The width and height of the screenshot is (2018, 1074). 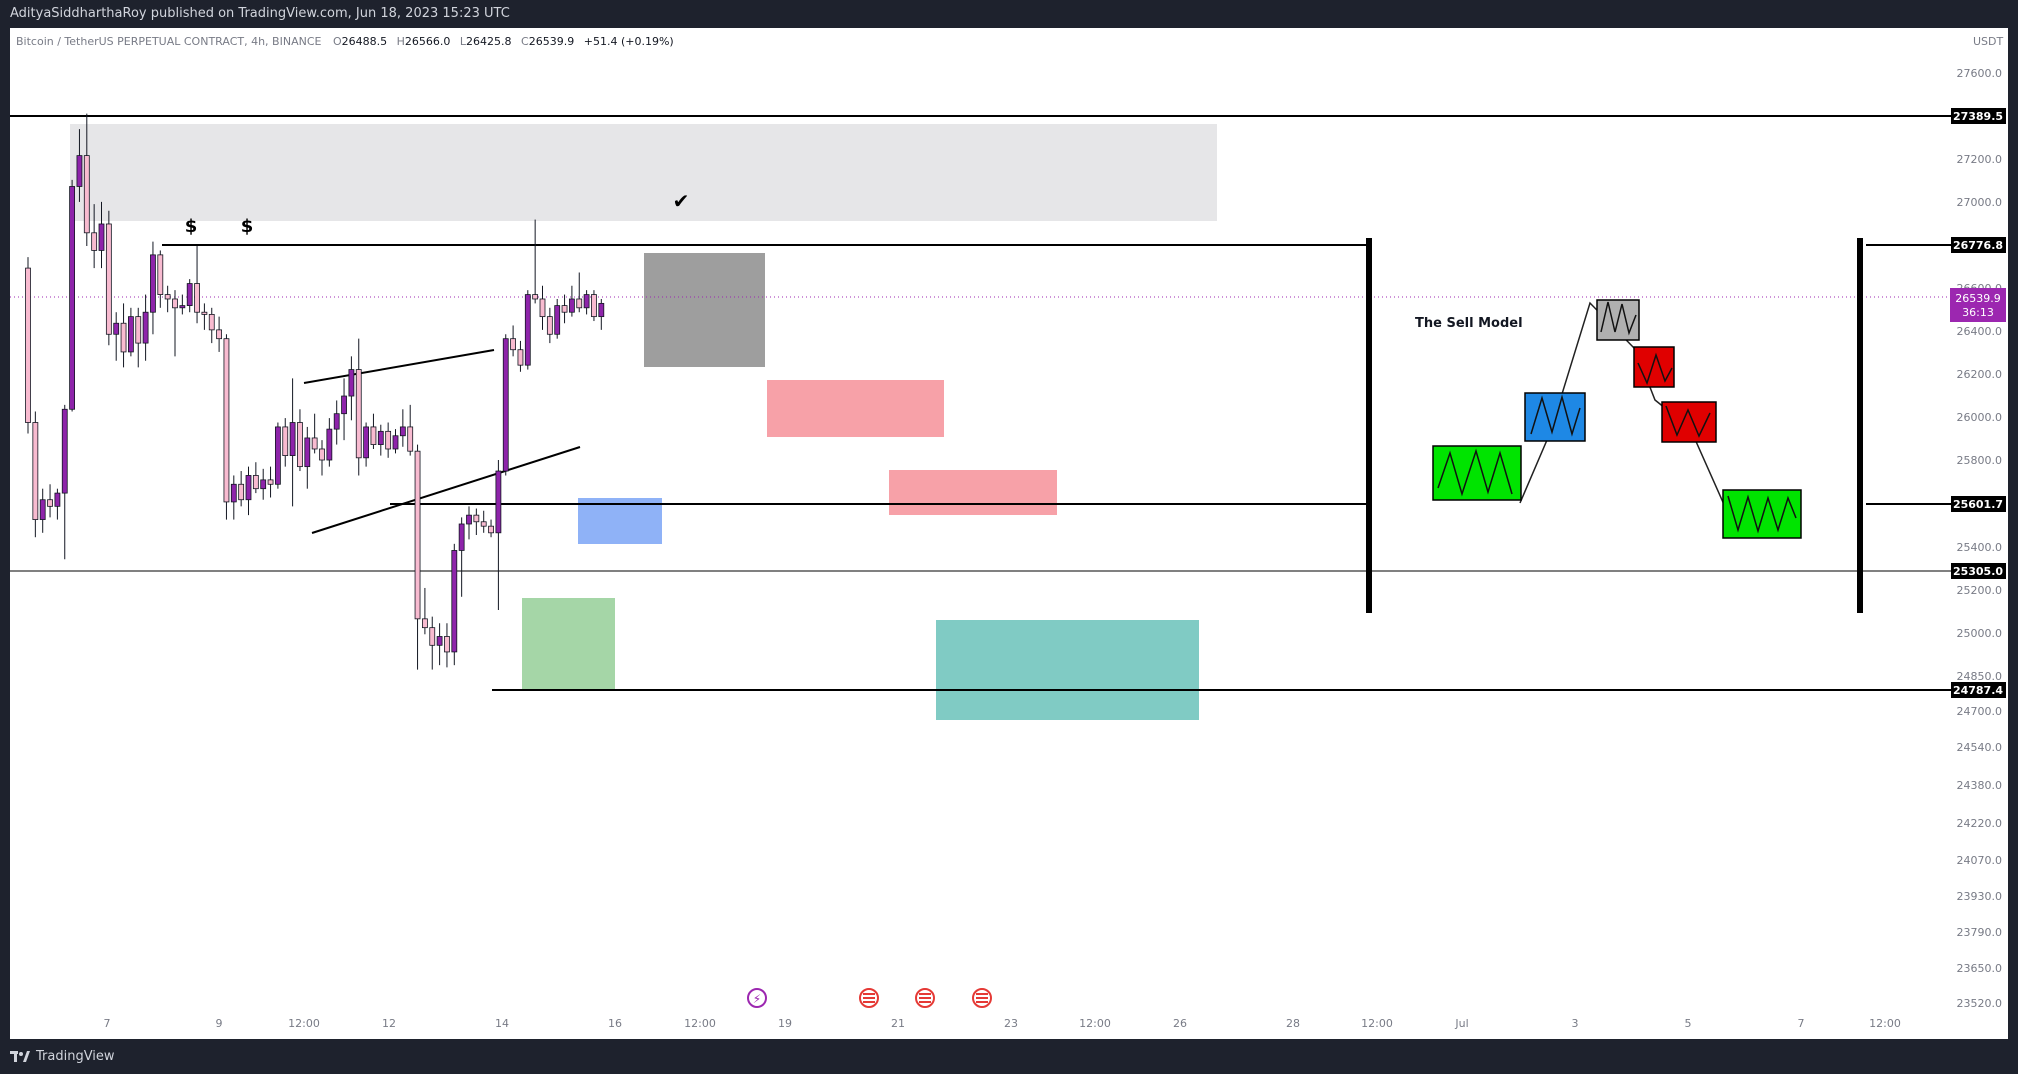 I want to click on wedge-trendline-lower, so click(x=446, y=490).